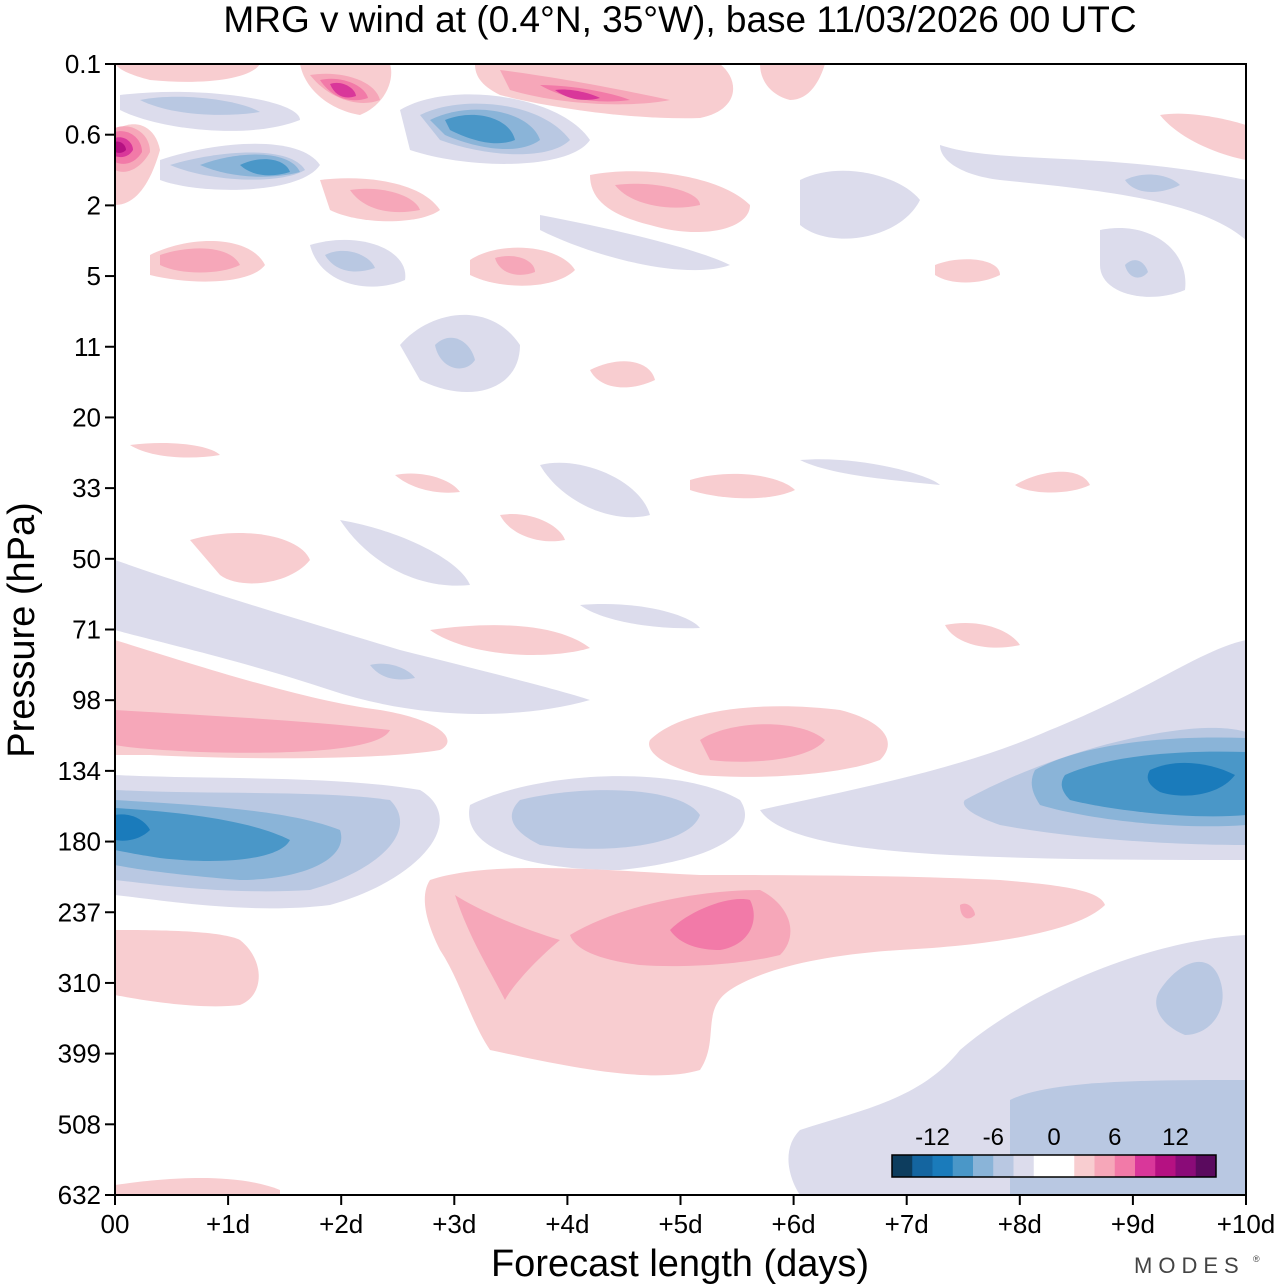 The width and height of the screenshot is (1280, 1286). I want to click on colorbar-tick-label: 0, so click(1053, 1137).